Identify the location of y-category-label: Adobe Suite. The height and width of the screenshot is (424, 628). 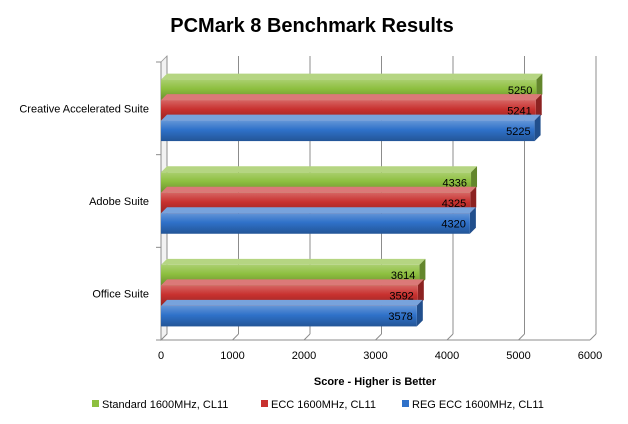
(119, 202).